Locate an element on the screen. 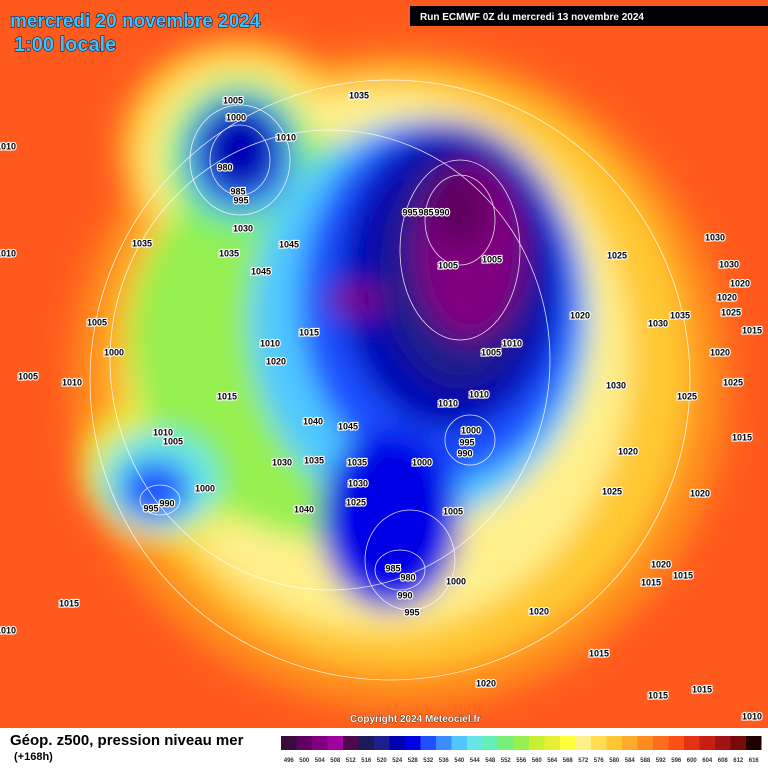 The height and width of the screenshot is (768, 768). colorbar-label: 612 is located at coordinates (738, 761).